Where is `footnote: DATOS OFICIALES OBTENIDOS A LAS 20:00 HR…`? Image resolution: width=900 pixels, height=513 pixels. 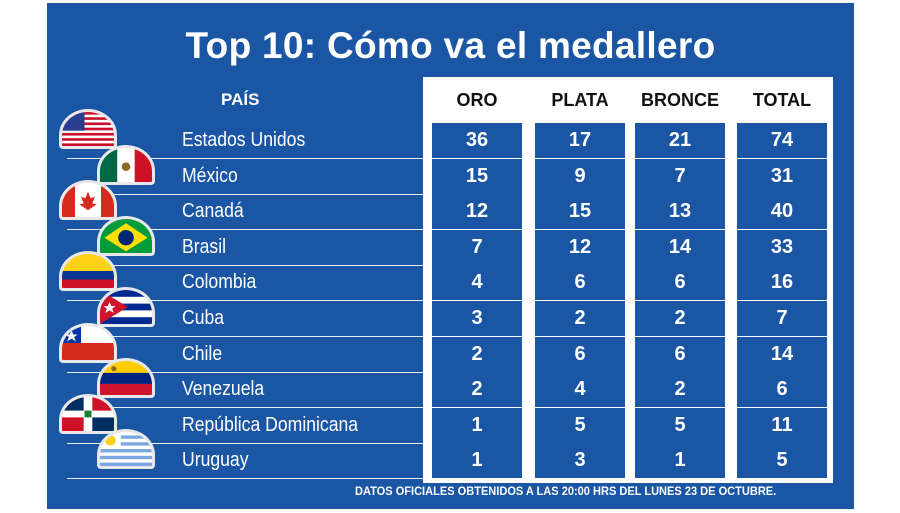
footnote: DATOS OFICIALES OBTENIDOS A LAS 20:00 HR… is located at coordinates (566, 491).